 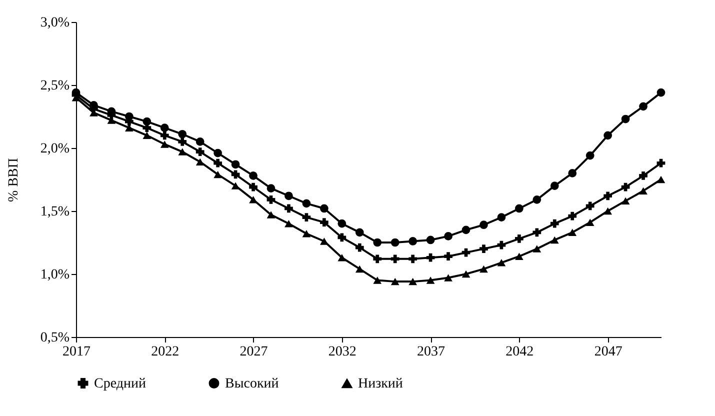 What do you see at coordinates (120, 384) in the screenshot?
I see `legend-label: Средний` at bounding box center [120, 384].